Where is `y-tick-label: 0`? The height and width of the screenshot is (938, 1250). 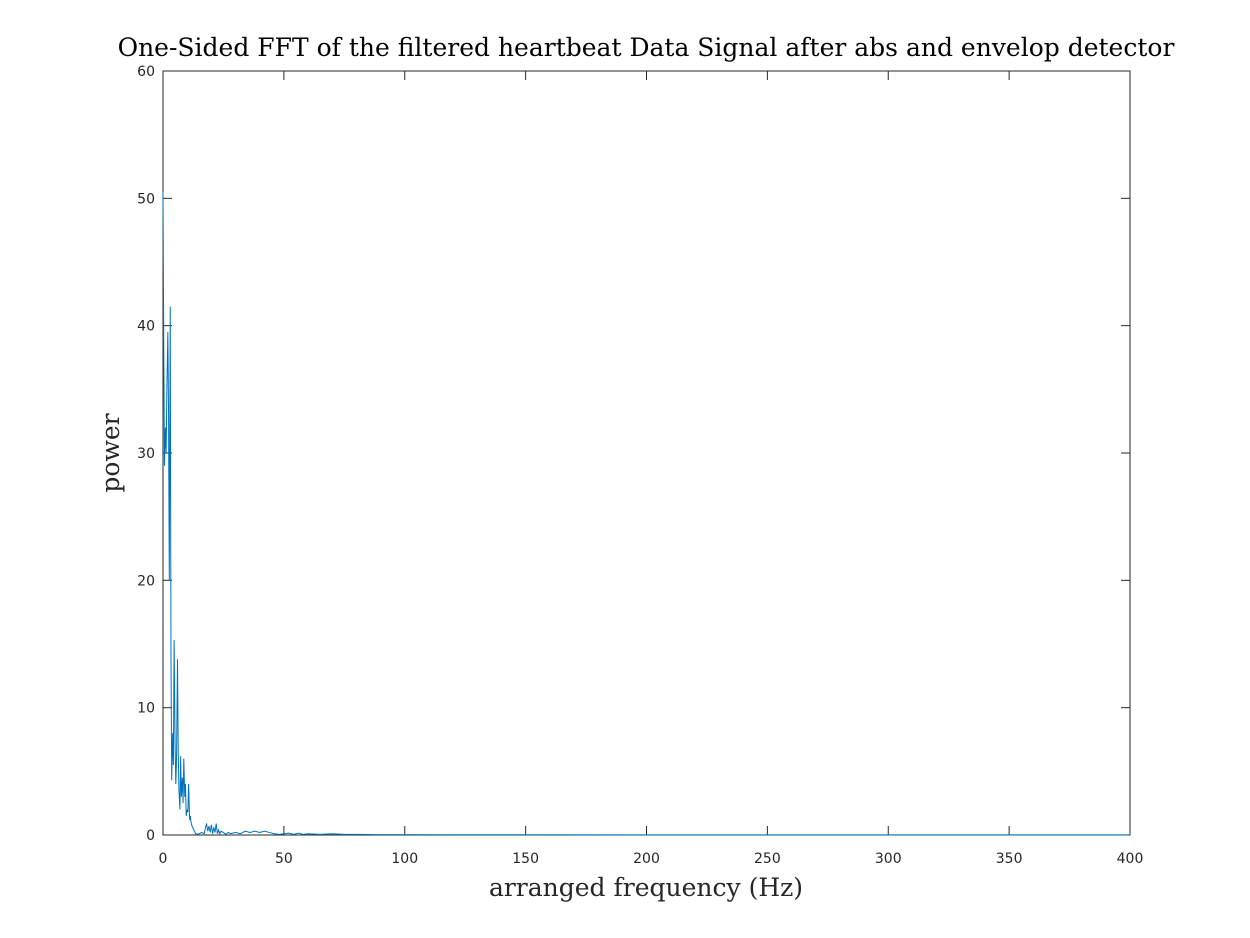 y-tick-label: 0 is located at coordinates (150, 836).